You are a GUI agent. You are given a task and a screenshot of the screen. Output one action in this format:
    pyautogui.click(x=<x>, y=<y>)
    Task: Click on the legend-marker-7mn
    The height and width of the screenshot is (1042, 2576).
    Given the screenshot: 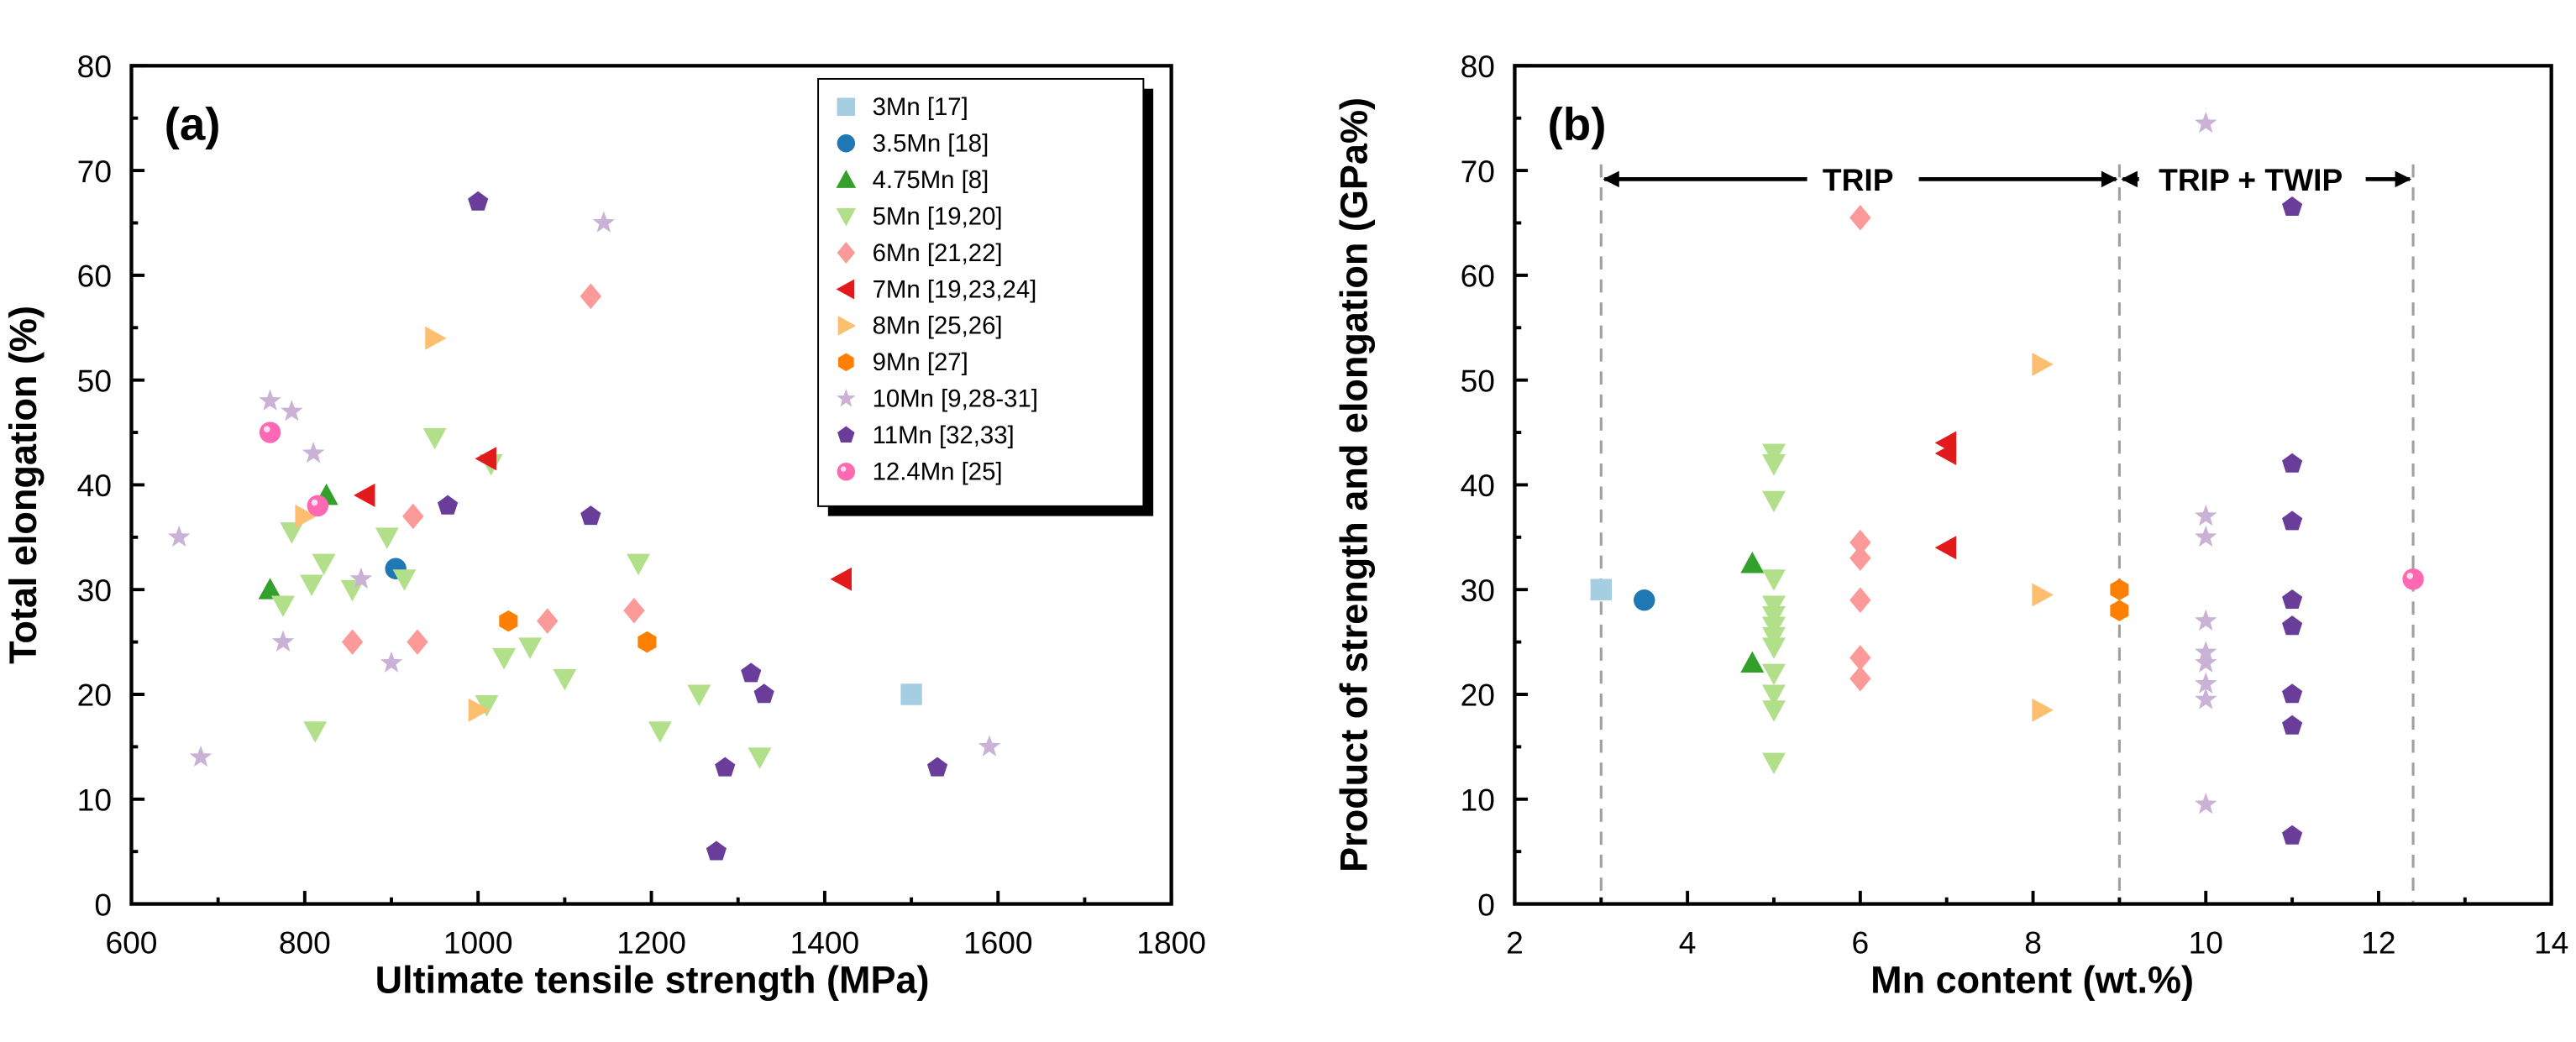 What is the action you would take?
    pyautogui.click(x=845, y=289)
    